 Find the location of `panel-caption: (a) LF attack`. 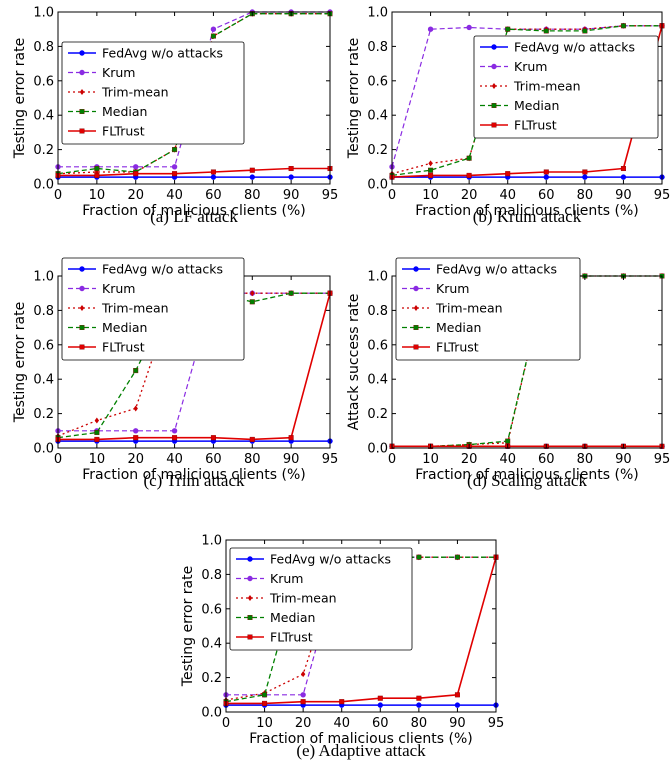

panel-caption: (a) LF attack is located at coordinates (194, 216).